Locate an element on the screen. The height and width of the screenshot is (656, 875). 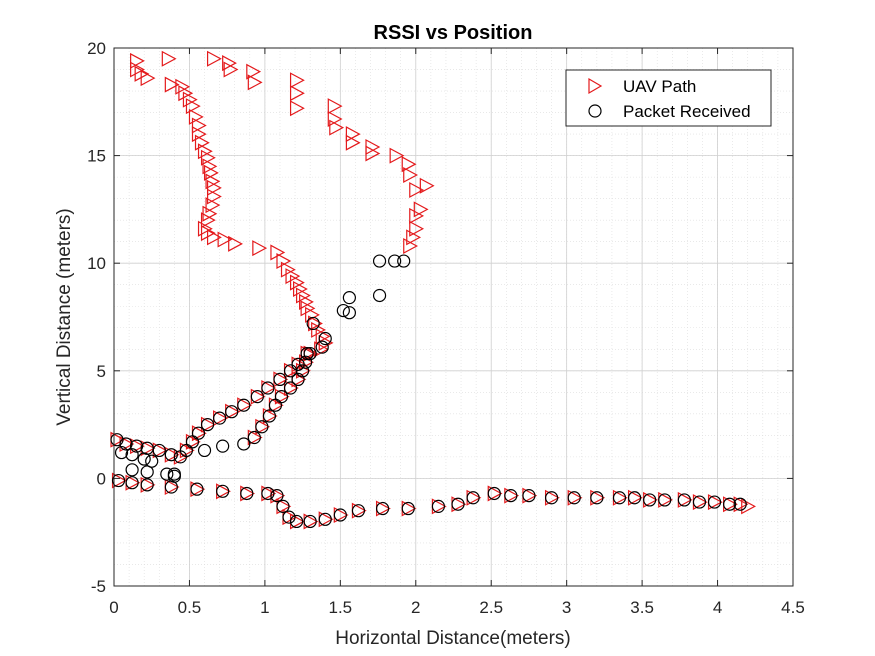
legend-box is located at coordinates (668, 98).